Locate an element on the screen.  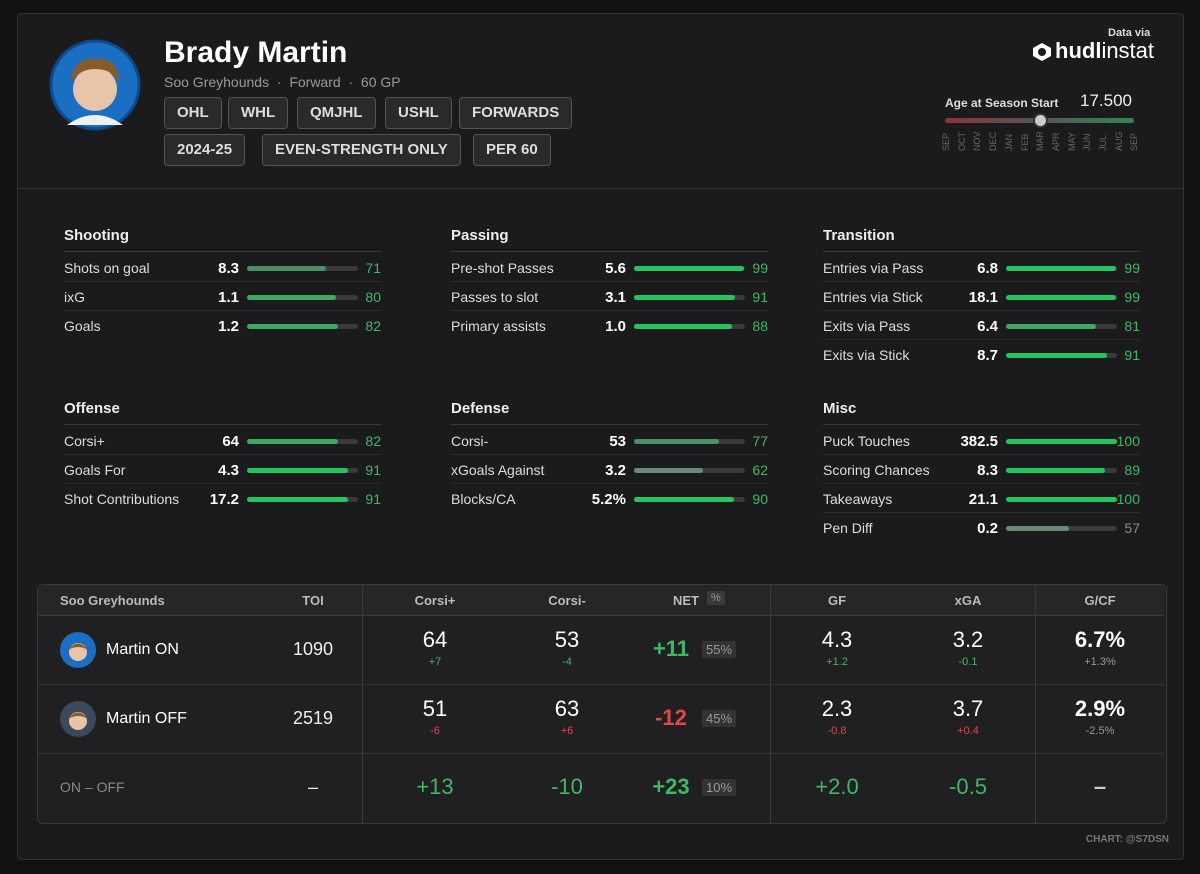
stat-value: 382.5 is located at coordinates (979, 441).